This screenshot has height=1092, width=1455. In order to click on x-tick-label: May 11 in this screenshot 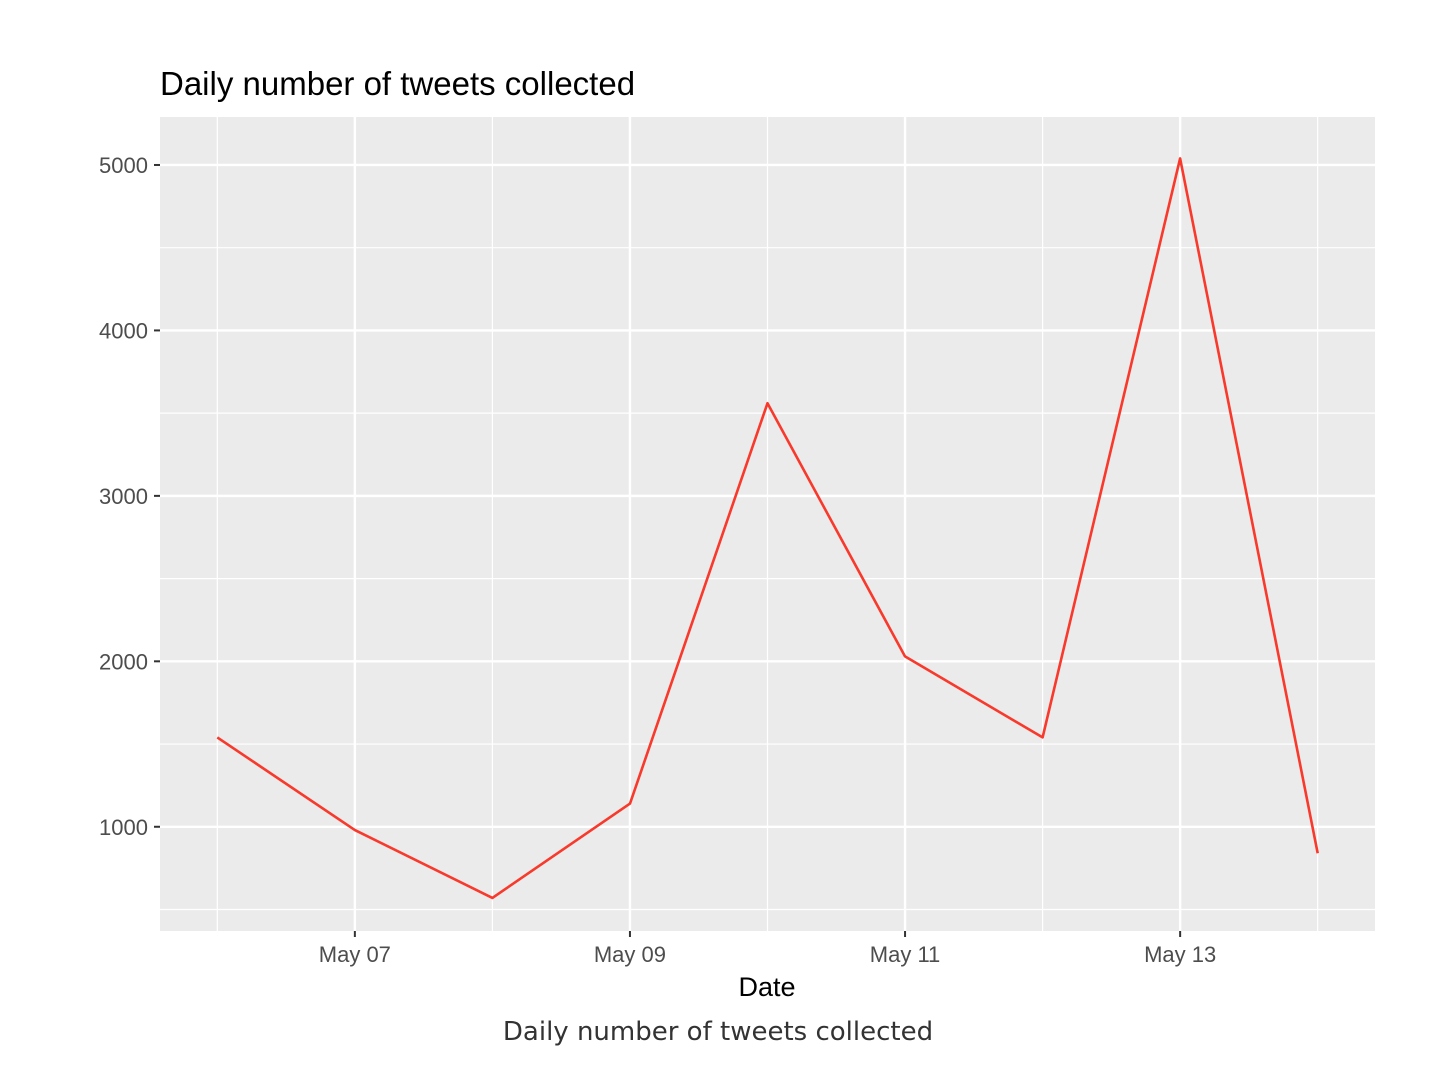, I will do `click(905, 954)`.